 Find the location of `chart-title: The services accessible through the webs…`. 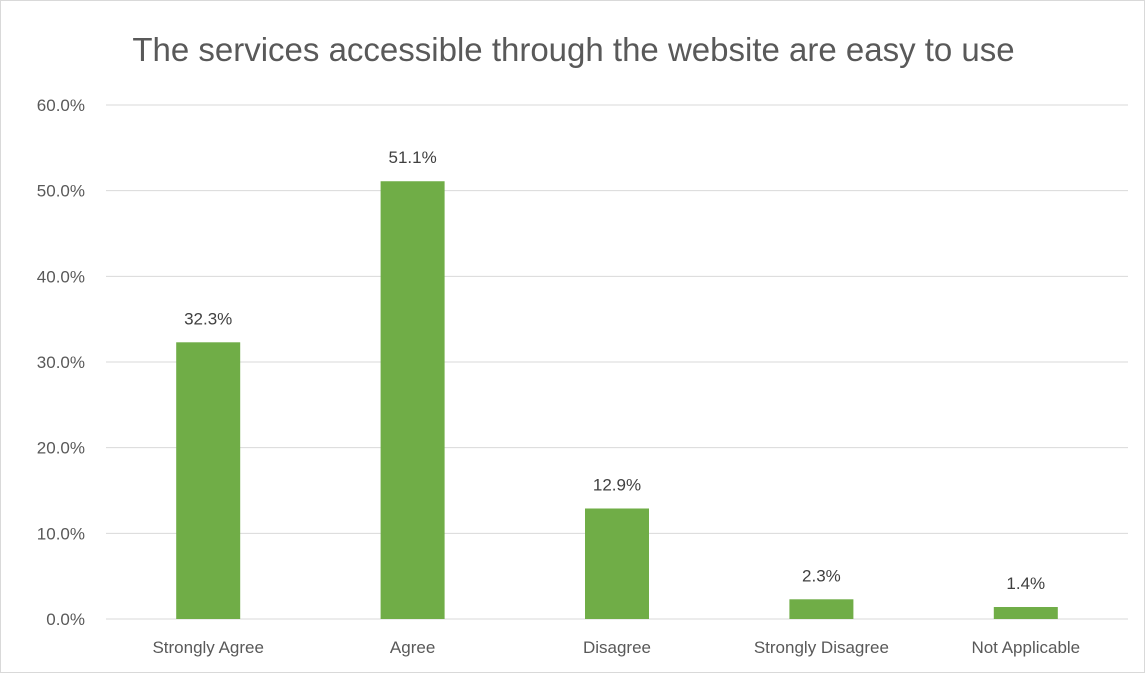

chart-title: The services accessible through the webs… is located at coordinates (573, 49).